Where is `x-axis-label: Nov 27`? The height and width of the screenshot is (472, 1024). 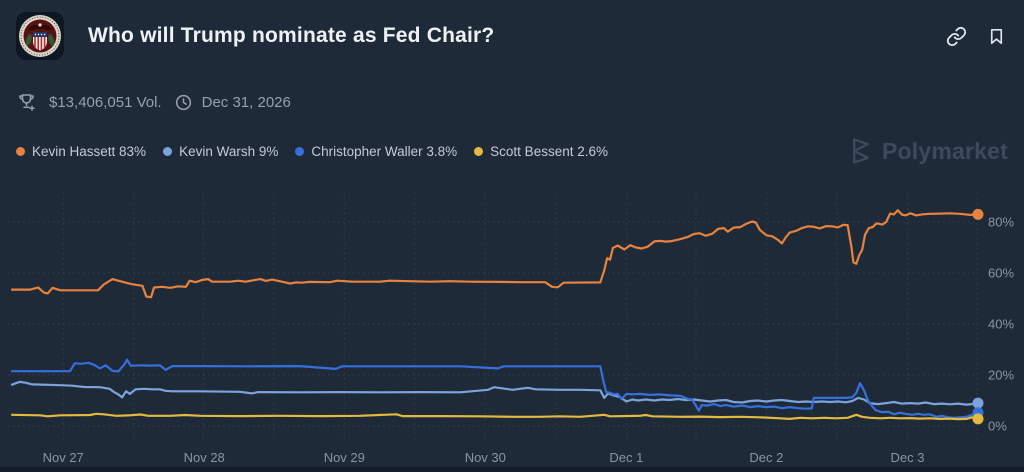 x-axis-label: Nov 27 is located at coordinates (63, 457).